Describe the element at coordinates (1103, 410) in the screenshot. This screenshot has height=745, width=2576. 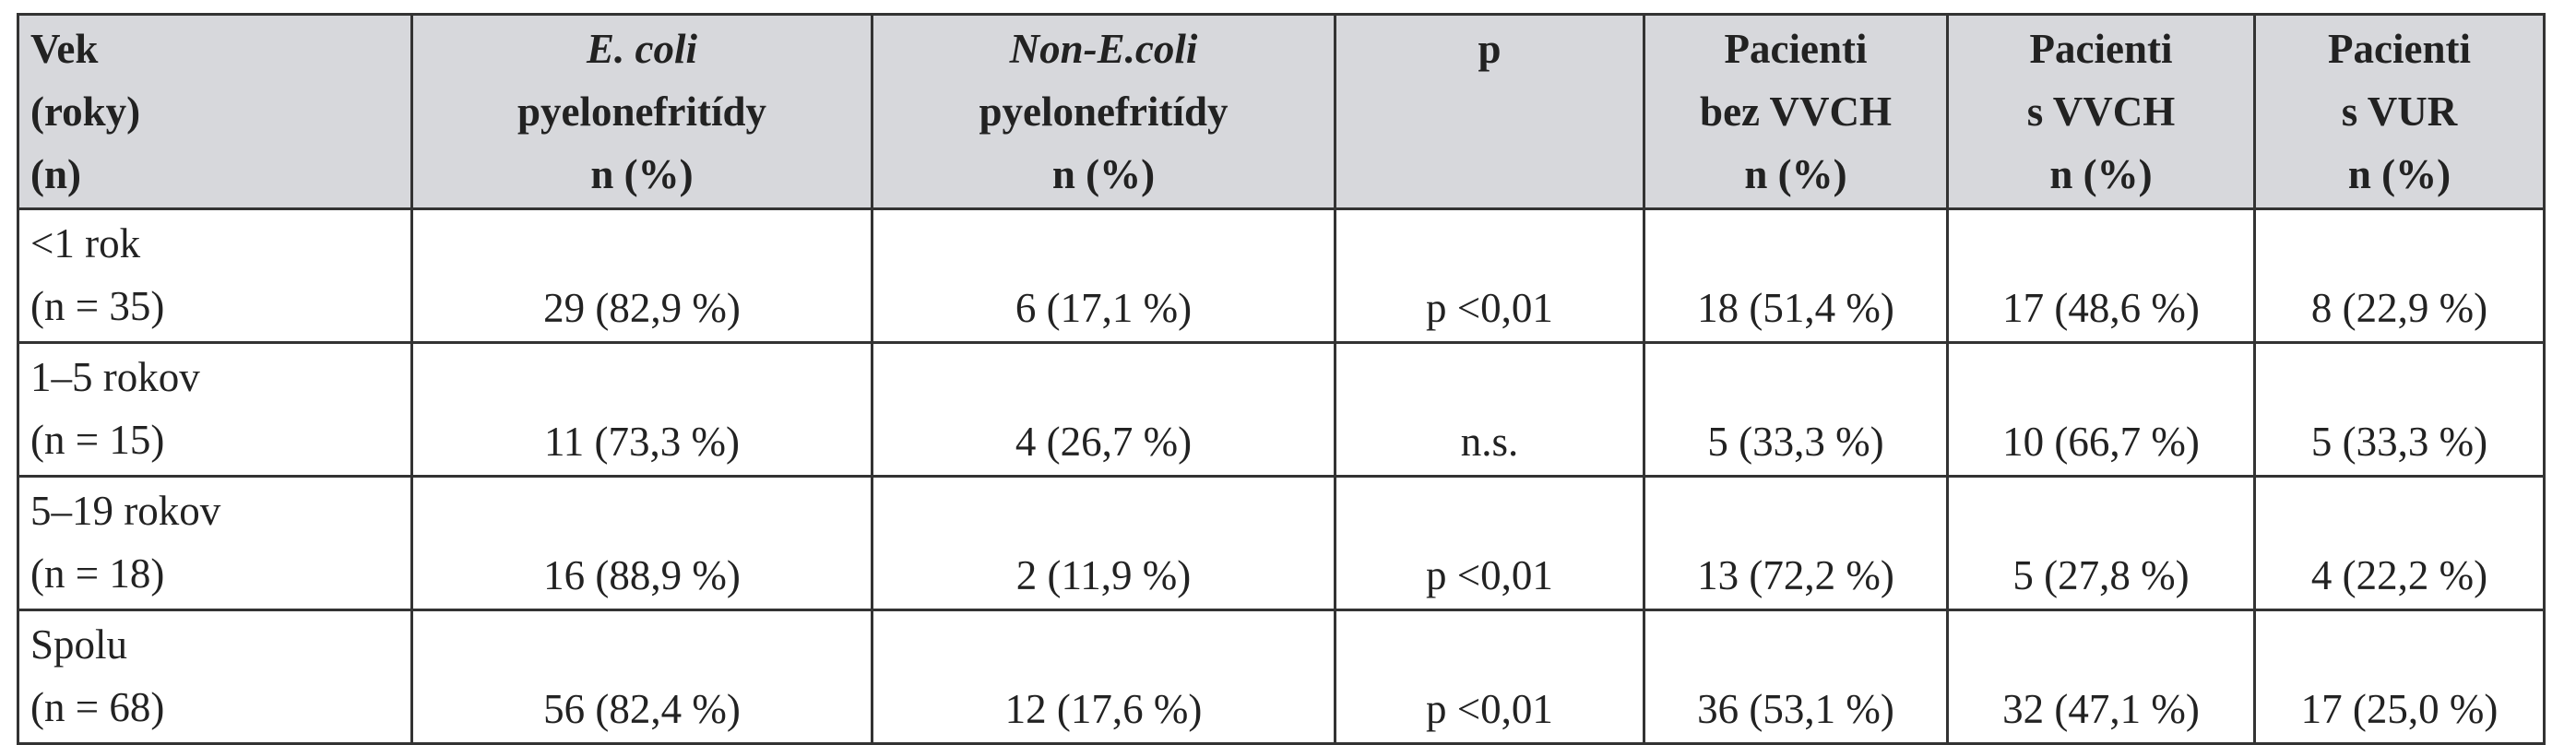
I see `data-cell: 4 (26,7 %)` at that location.